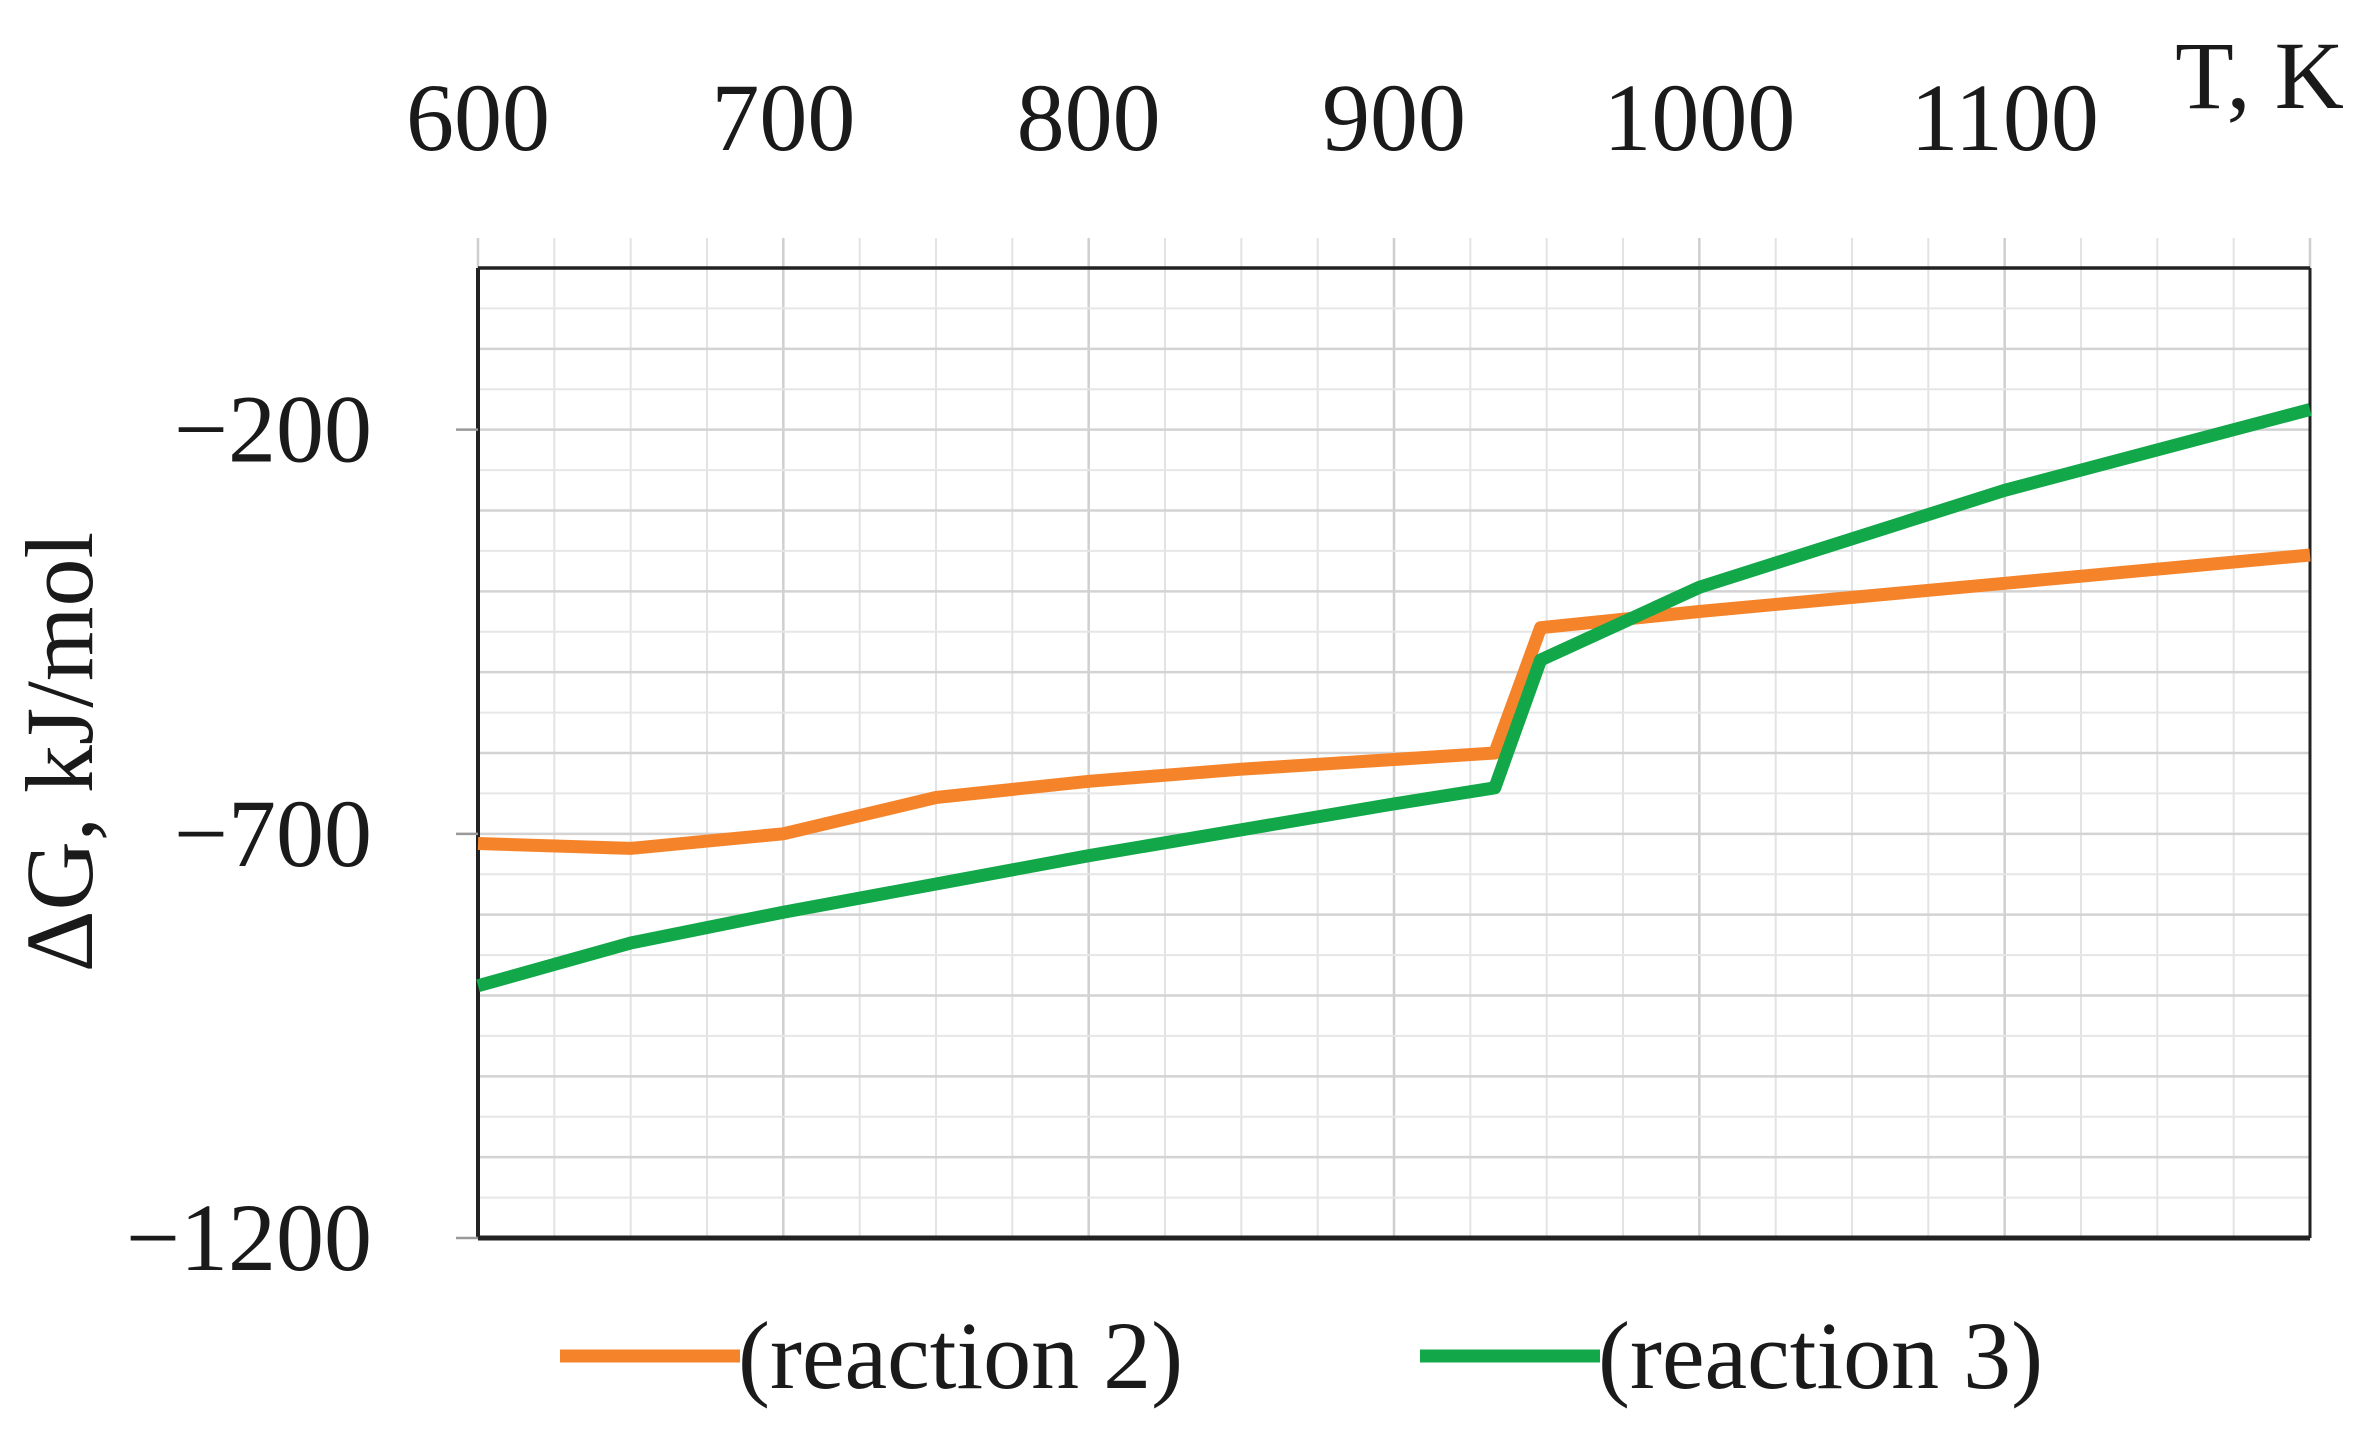 This screenshot has height=1443, width=2359. Describe the element at coordinates (1301, 1355) in the screenshot. I see `legend: (reaction 2) (reaction 3)` at that location.